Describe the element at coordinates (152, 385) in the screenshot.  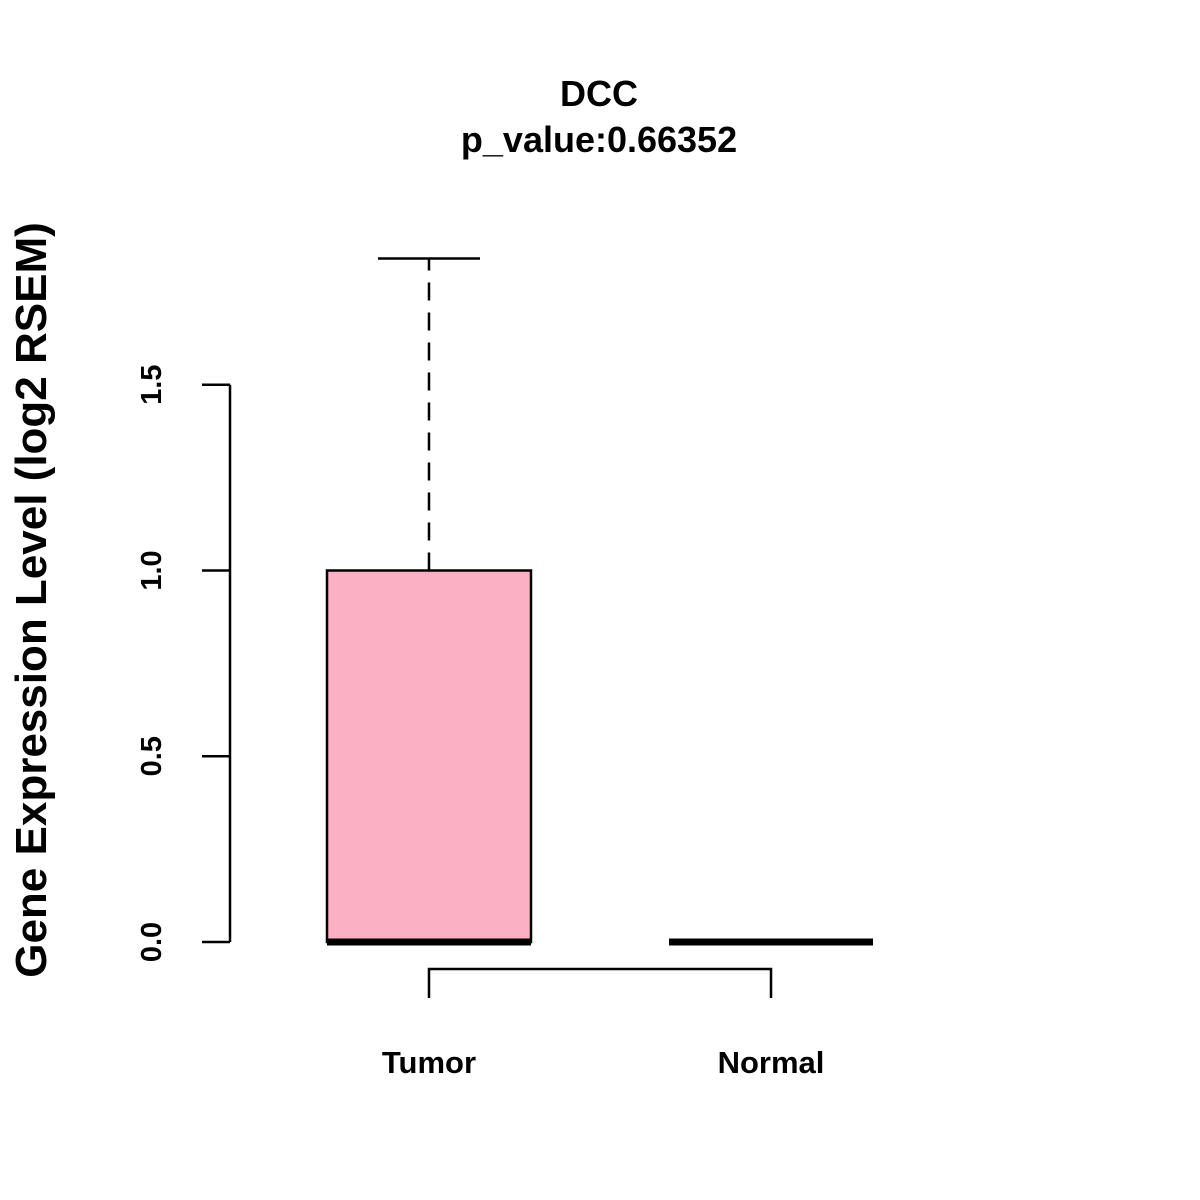
I see `y-tick-label: 1.5` at that location.